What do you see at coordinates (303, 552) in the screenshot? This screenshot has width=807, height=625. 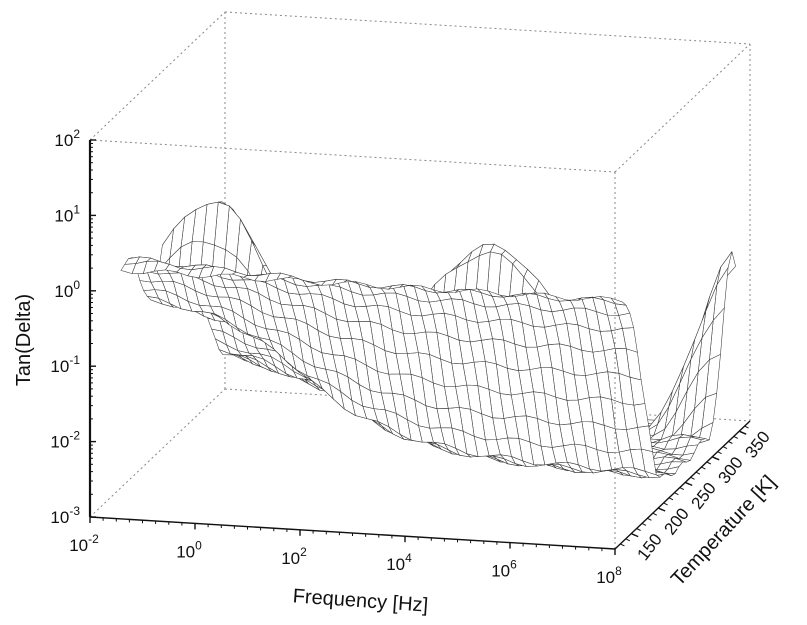 I see `x-tick-label-exponent: 2` at bounding box center [303, 552].